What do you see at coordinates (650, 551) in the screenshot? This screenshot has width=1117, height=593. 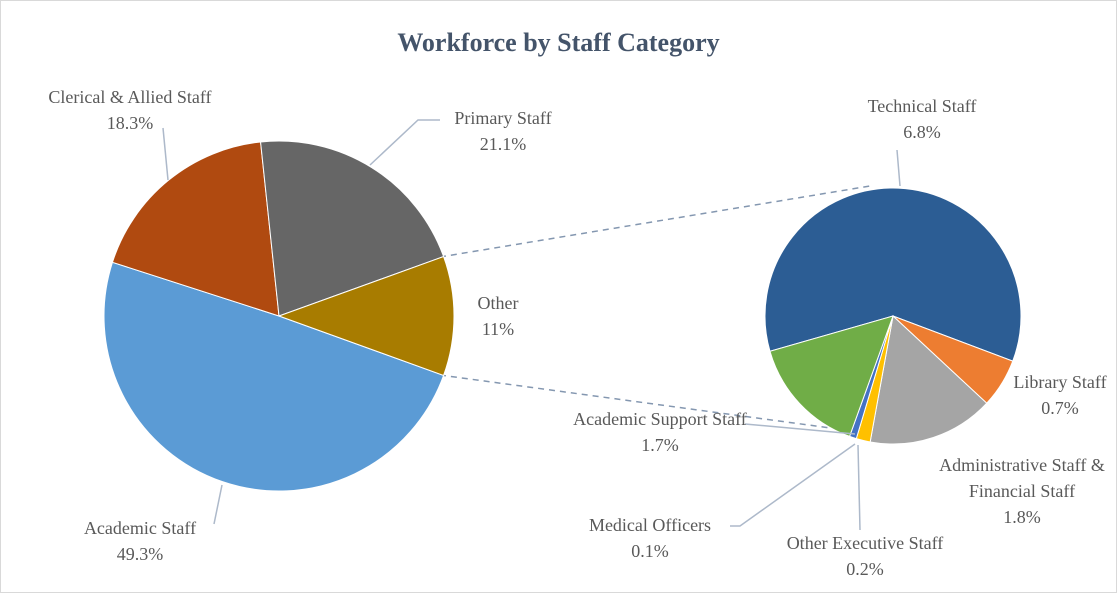 I see `value-label: 0.1%` at bounding box center [650, 551].